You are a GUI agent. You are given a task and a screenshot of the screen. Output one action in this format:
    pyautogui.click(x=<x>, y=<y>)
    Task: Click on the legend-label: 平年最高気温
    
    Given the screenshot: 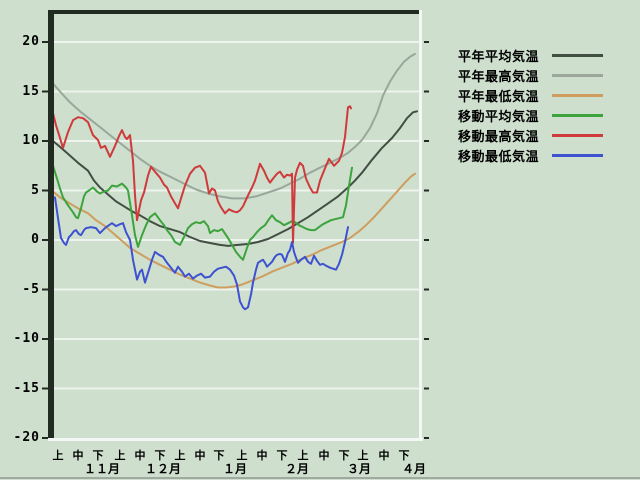 What is the action you would take?
    pyautogui.click(x=499, y=77)
    